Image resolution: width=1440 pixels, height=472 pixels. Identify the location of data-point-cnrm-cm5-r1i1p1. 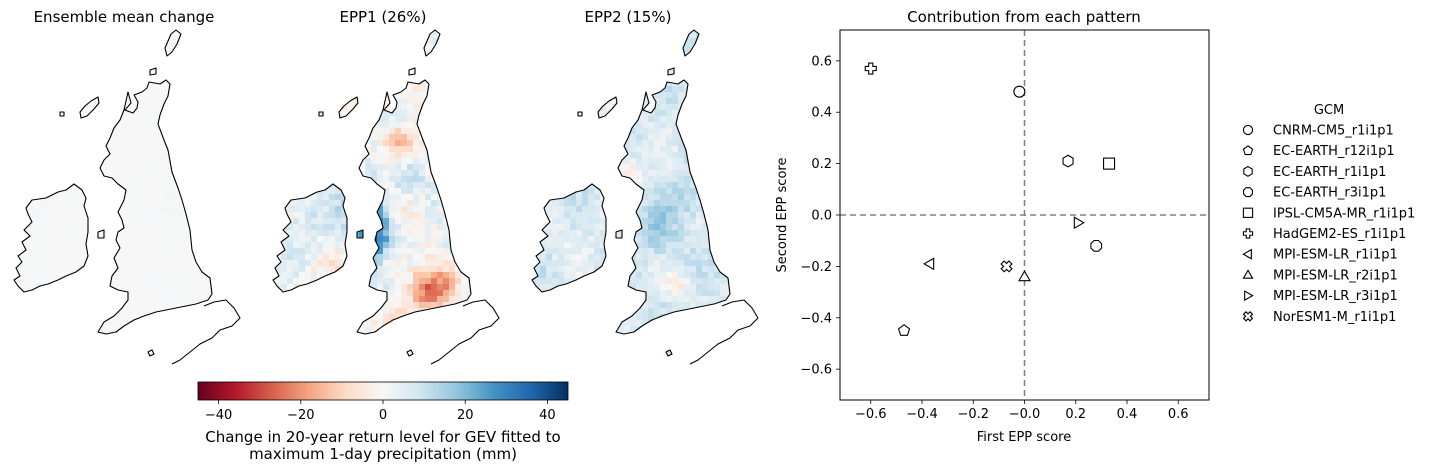
(1019, 91).